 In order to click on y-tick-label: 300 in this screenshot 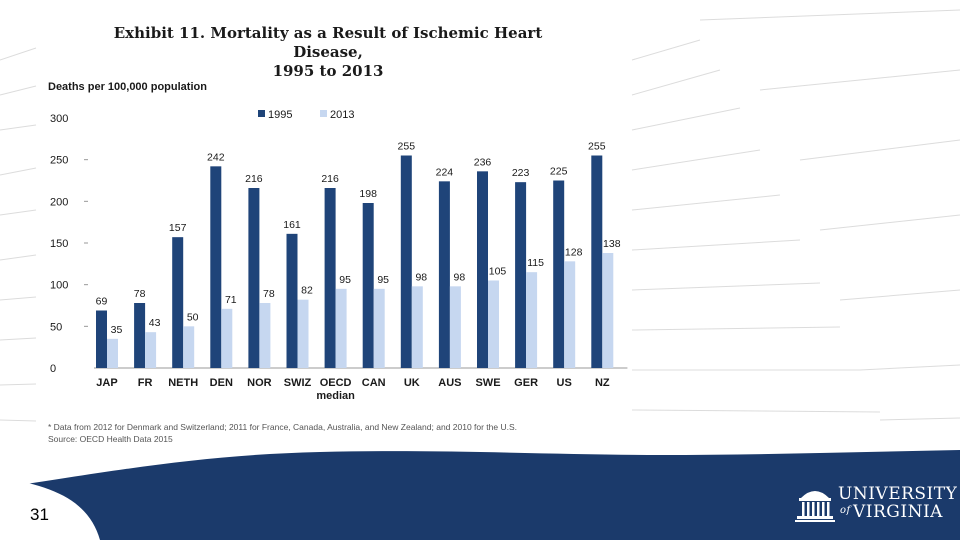, I will do `click(59, 119)`.